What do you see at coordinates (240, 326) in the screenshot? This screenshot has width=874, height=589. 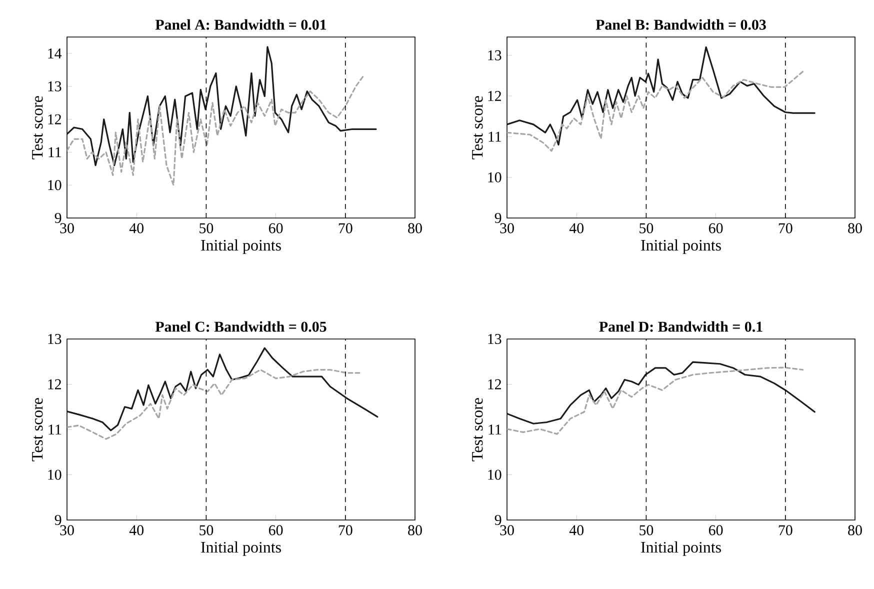 I see `chart-title: Panel C: Bandwidth = 0.05` at bounding box center [240, 326].